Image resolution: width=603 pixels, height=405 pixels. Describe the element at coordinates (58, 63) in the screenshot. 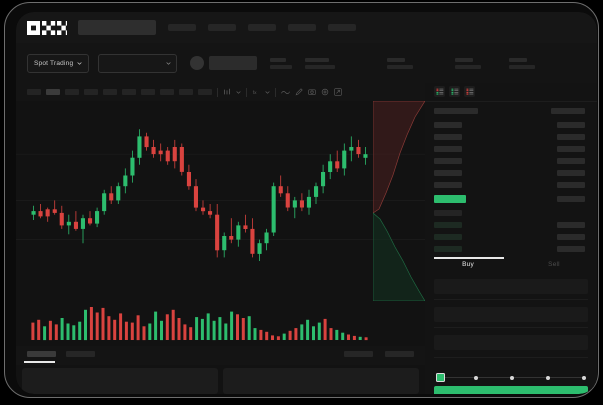

I see `trading-mode-select: Spot Trading` at that location.